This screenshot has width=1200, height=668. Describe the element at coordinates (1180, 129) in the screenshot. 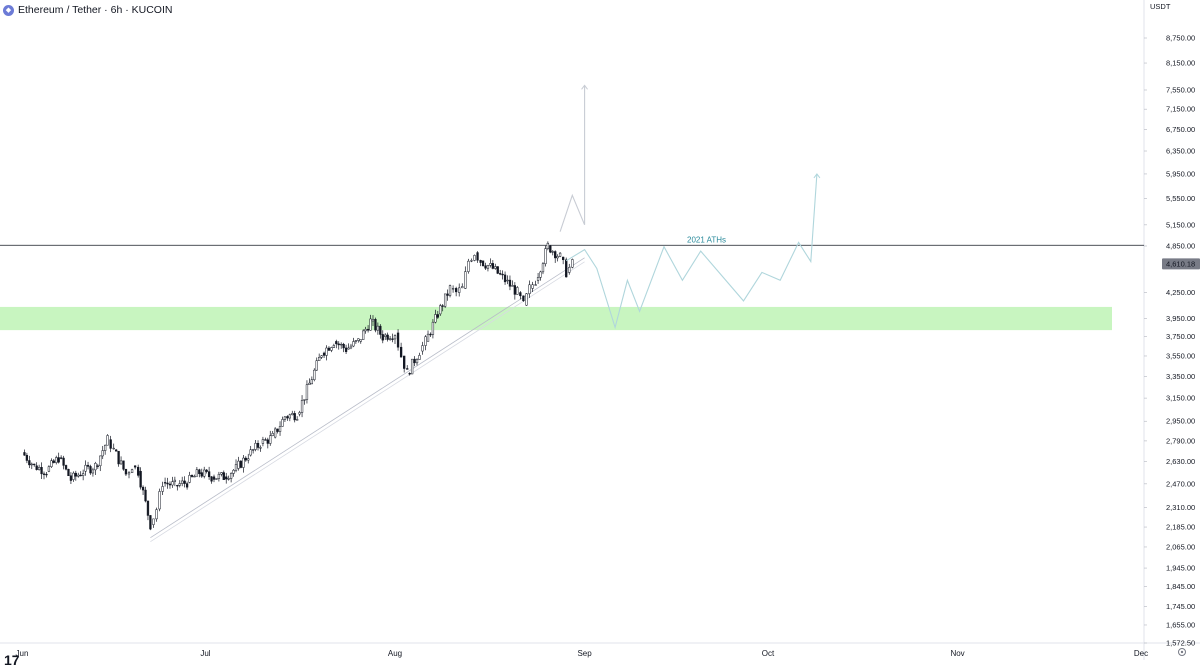

I see `price-tick-label: 6,750.00` at that location.